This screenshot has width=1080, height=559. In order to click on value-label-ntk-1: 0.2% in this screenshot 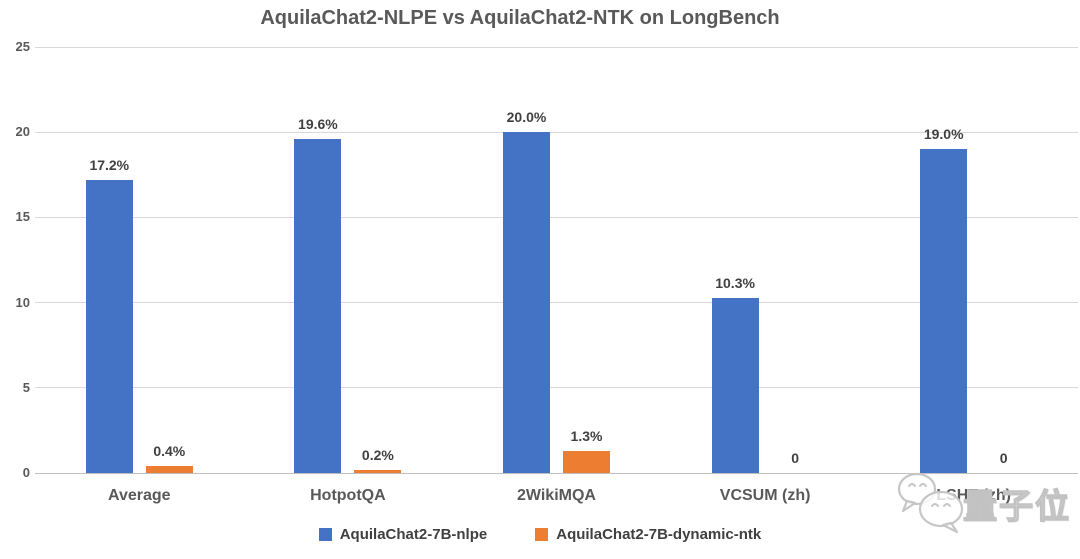, I will do `click(377, 454)`.